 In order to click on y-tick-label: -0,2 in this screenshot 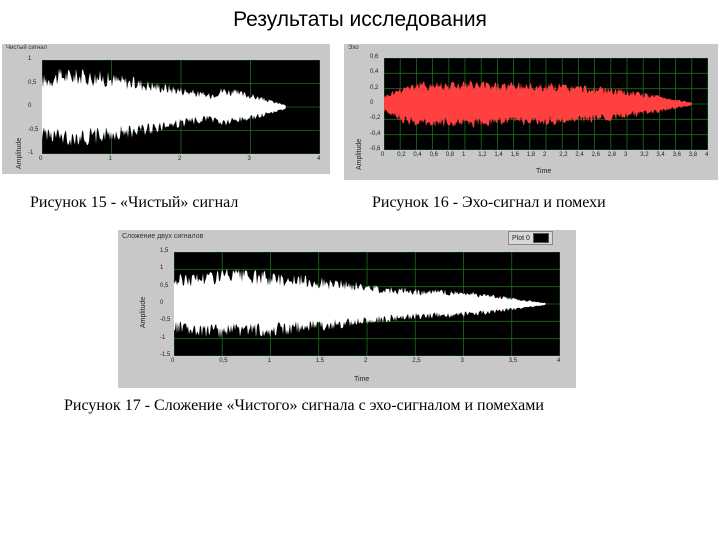, I will do `click(375, 118)`.